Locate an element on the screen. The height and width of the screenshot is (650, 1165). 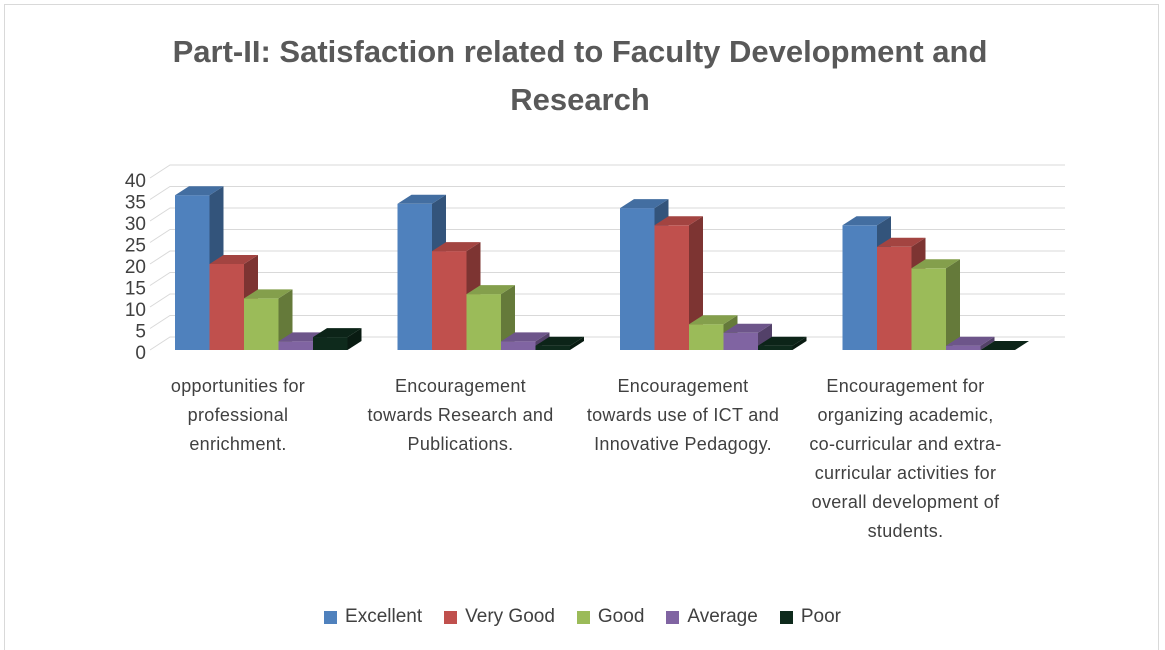
legend-item: Excellent is located at coordinates (373, 617).